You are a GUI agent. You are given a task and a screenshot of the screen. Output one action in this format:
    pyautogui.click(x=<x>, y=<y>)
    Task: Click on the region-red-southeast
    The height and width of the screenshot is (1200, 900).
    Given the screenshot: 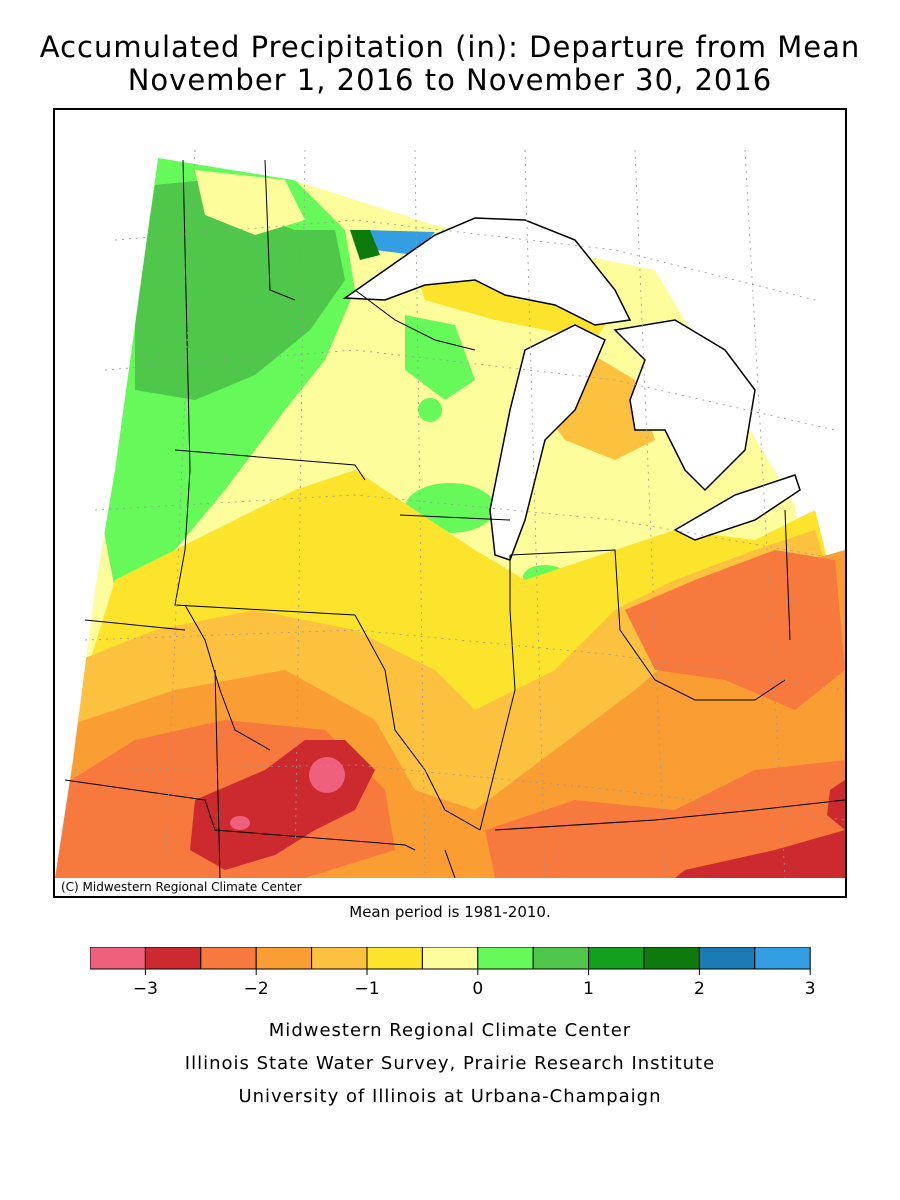 What is the action you would take?
    pyautogui.click(x=760, y=854)
    